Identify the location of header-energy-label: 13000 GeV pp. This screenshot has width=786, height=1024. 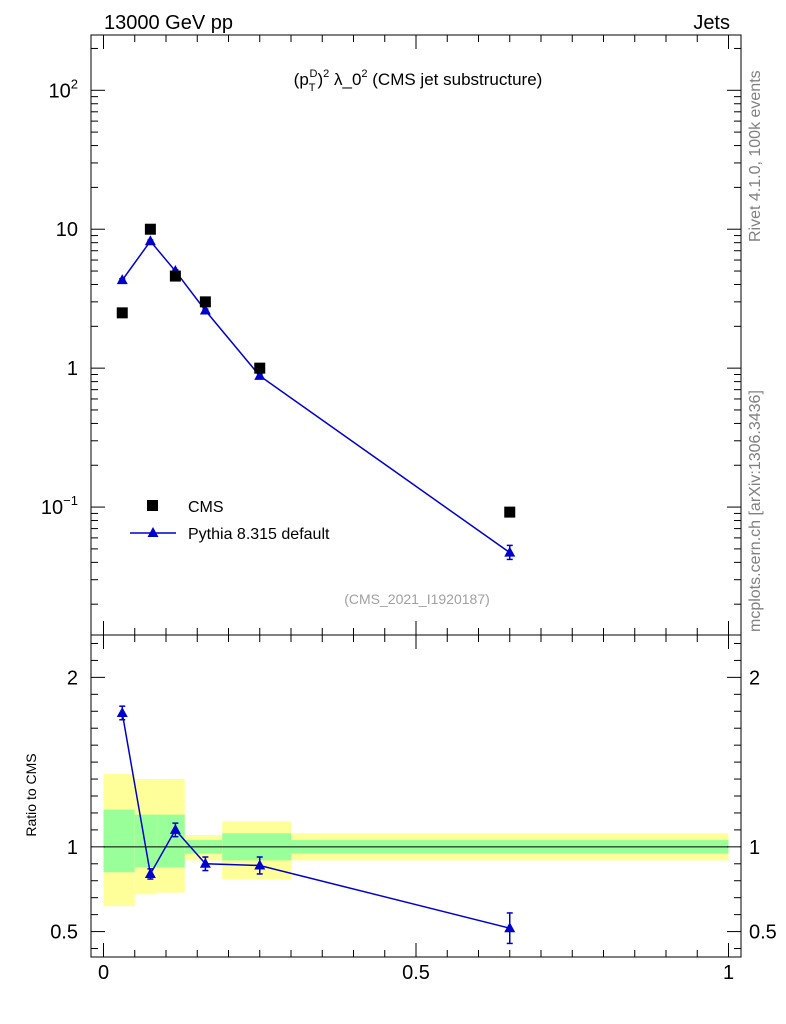
(168, 23).